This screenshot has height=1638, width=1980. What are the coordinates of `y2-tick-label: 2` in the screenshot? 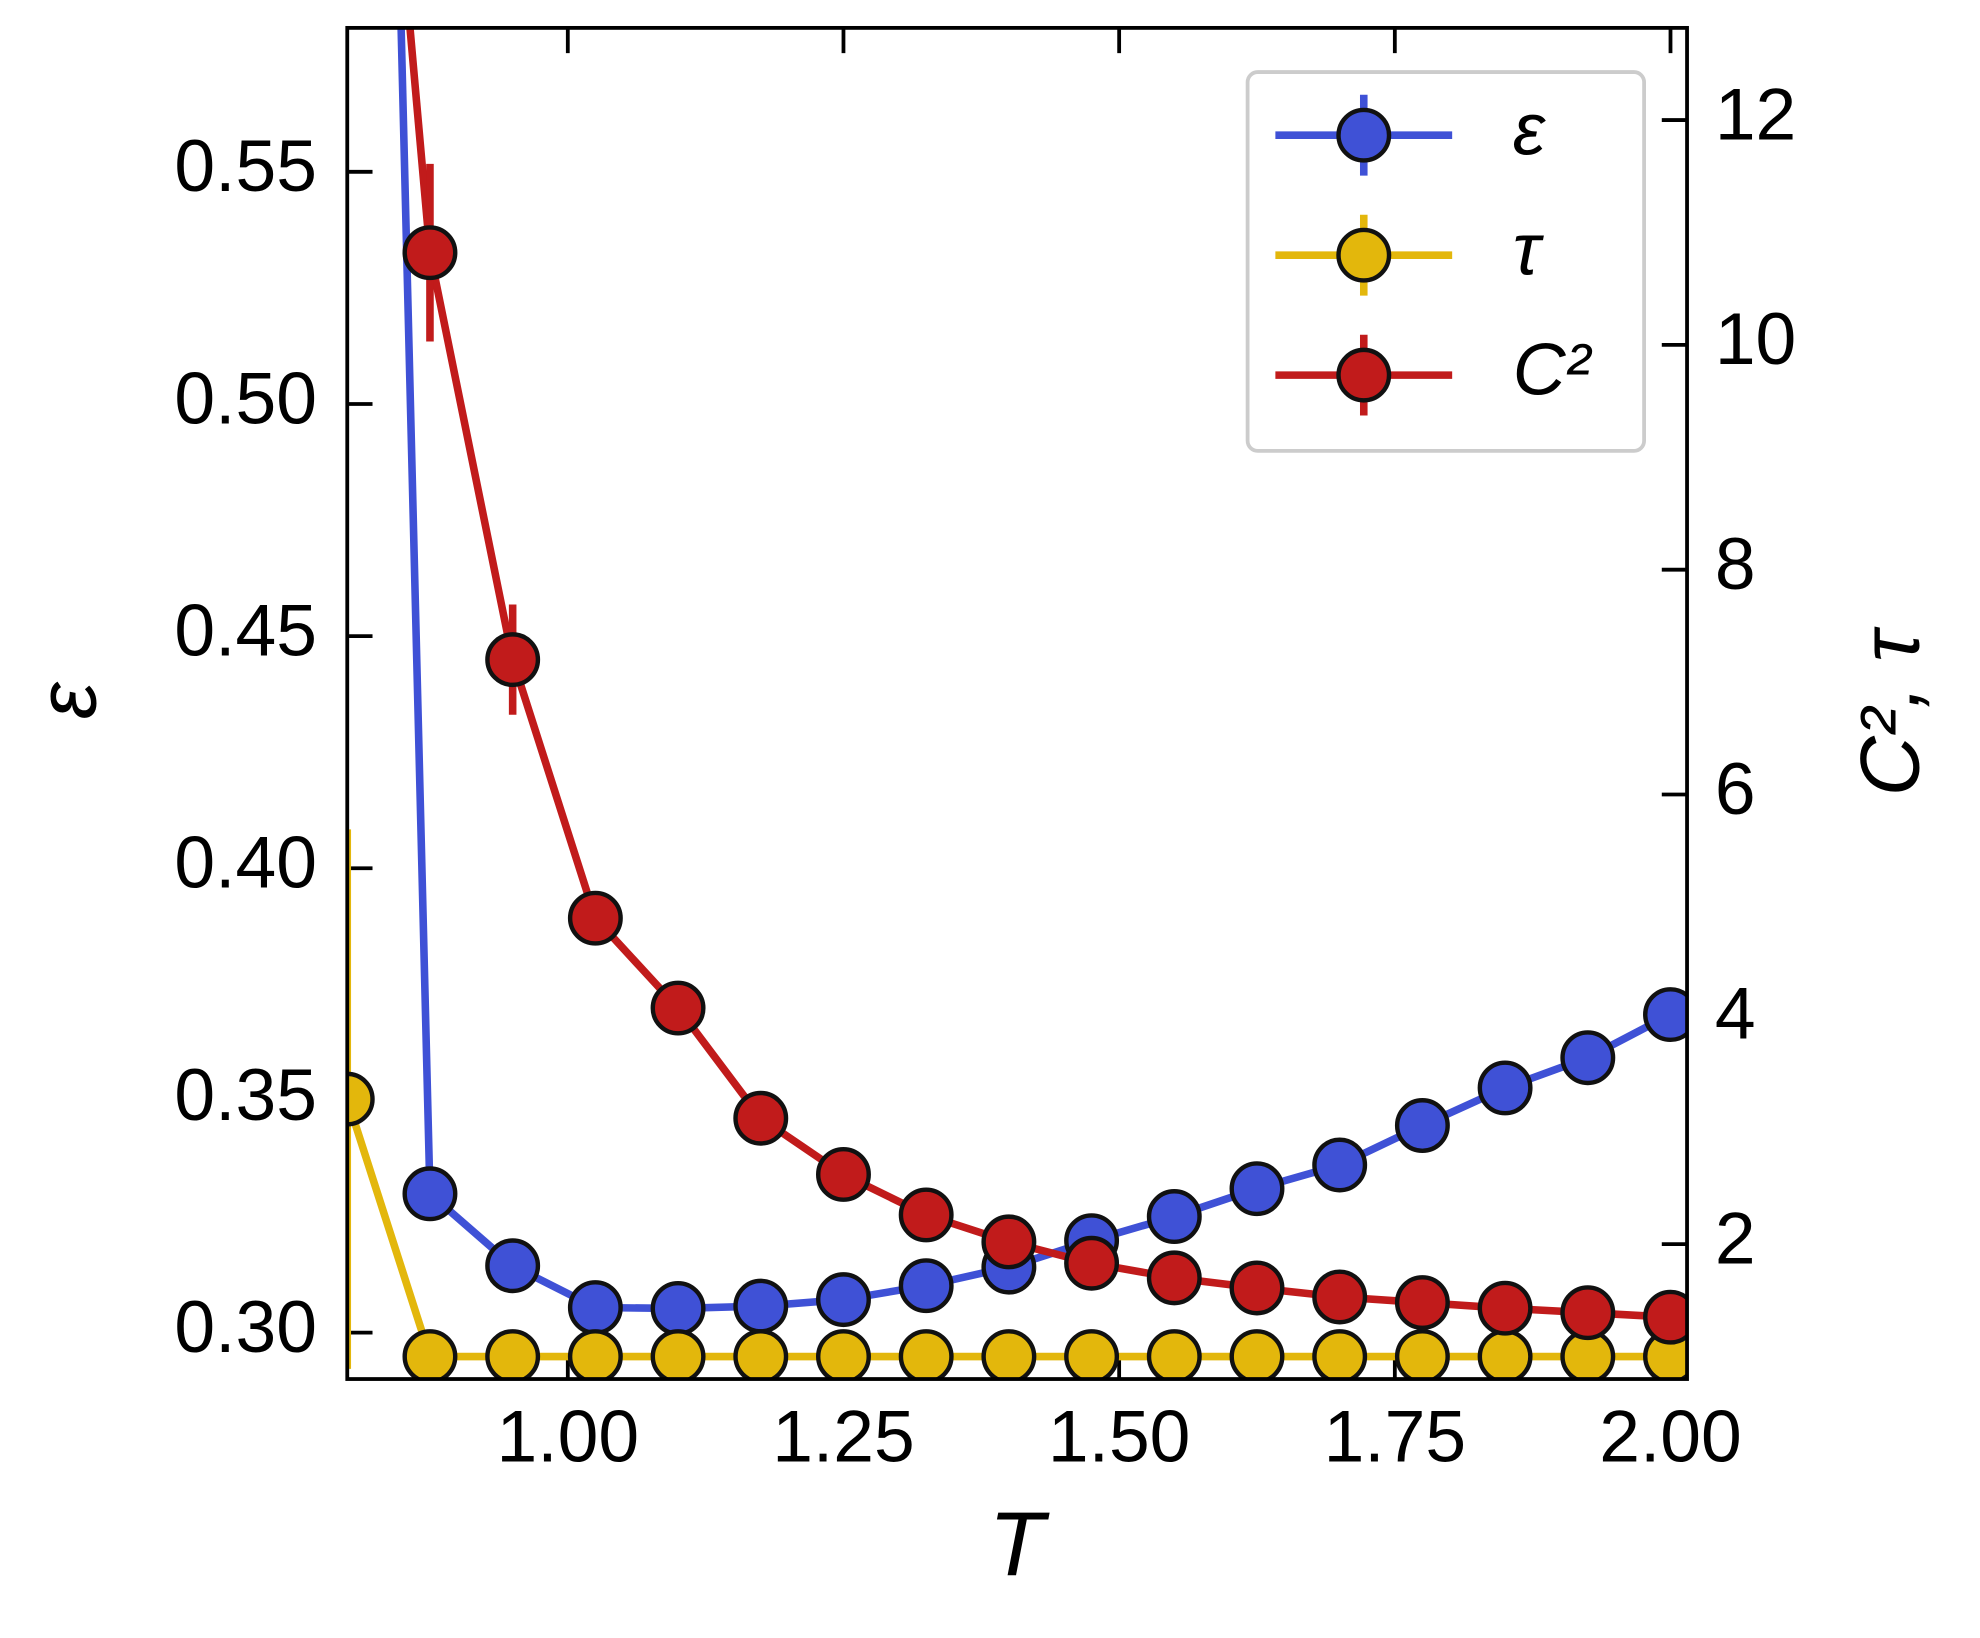 It's located at (1735, 1238).